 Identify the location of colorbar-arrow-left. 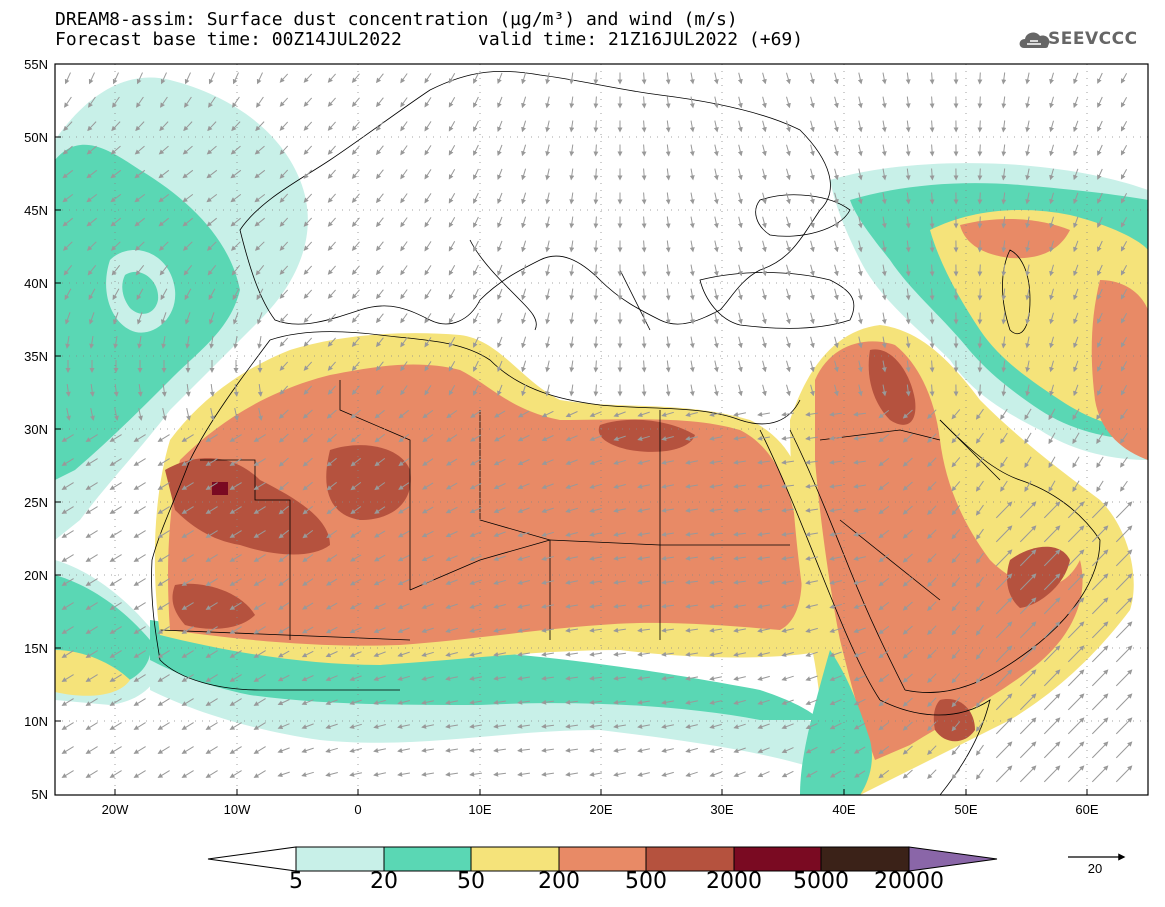
(252, 859).